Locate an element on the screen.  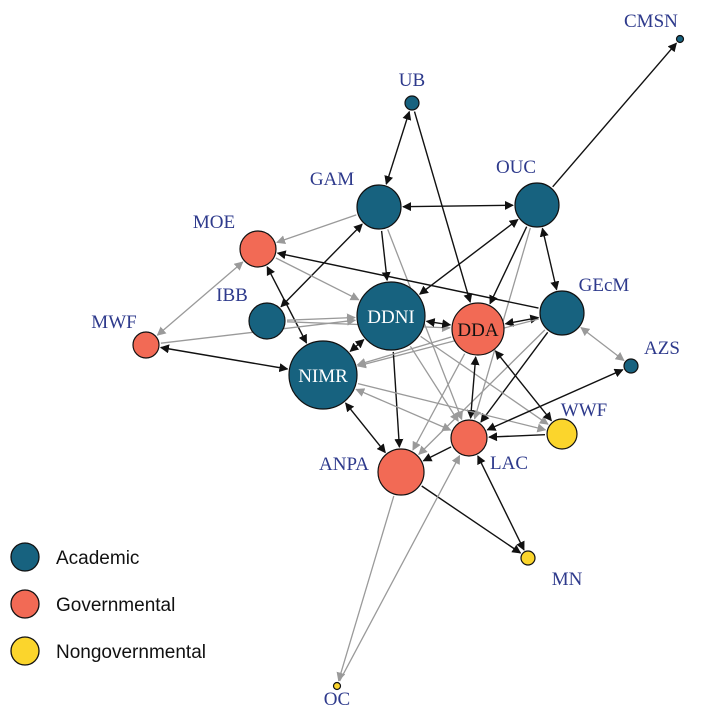
node-label-ouc: OUC is located at coordinates (516, 167).